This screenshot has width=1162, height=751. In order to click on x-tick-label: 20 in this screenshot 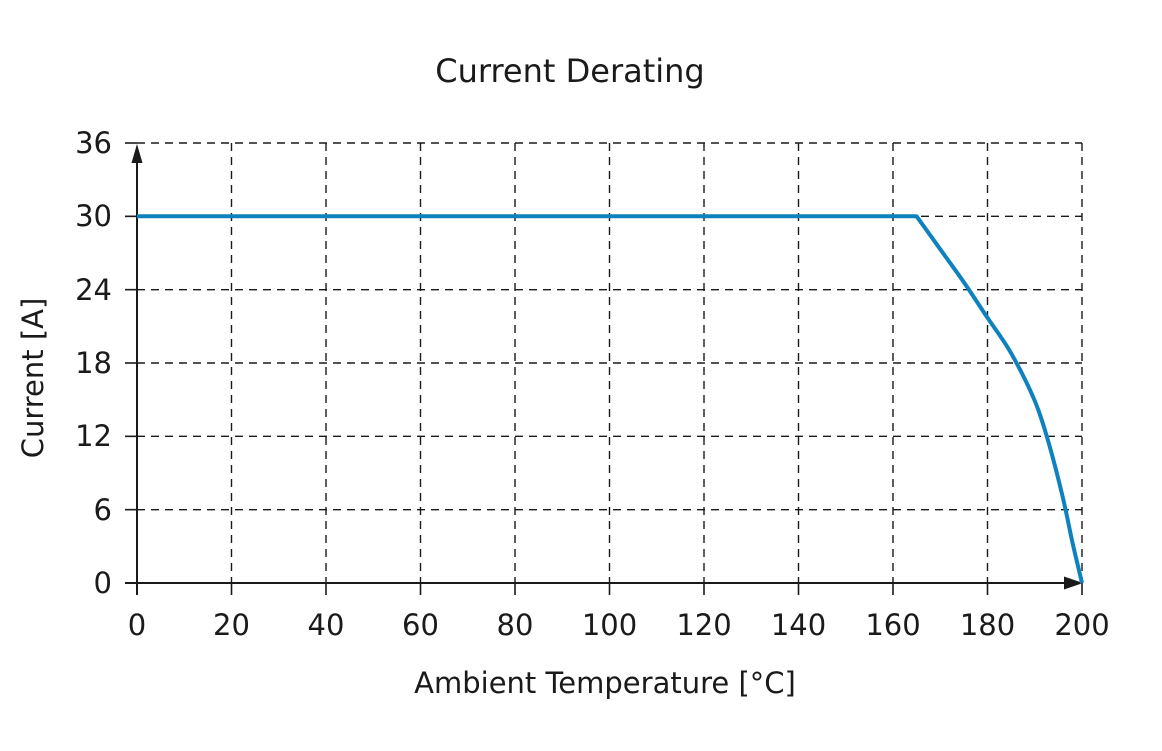, I will do `click(231, 625)`.